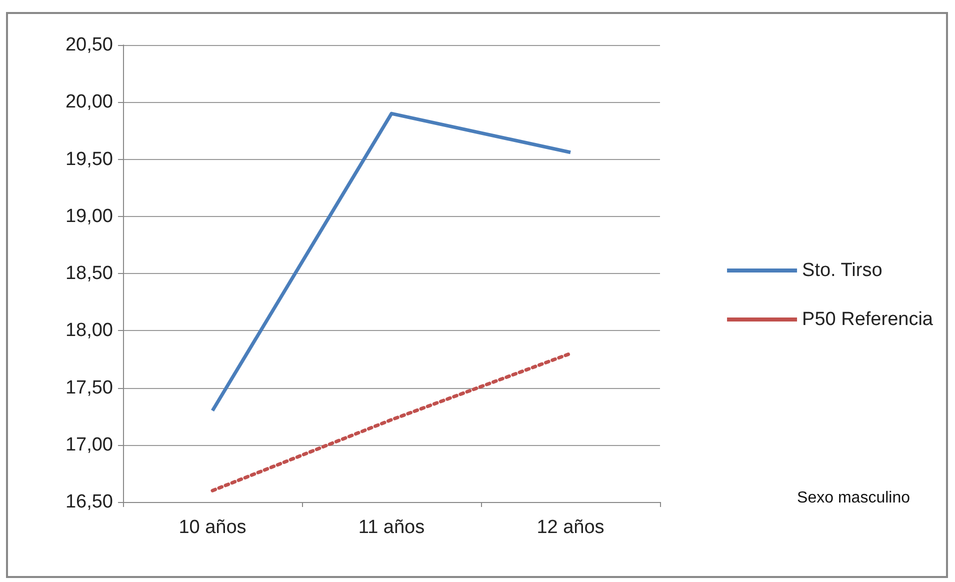 Image resolution: width=955 pixels, height=582 pixels. Describe the element at coordinates (89, 216) in the screenshot. I see `y-tick-label: 19,00` at that location.